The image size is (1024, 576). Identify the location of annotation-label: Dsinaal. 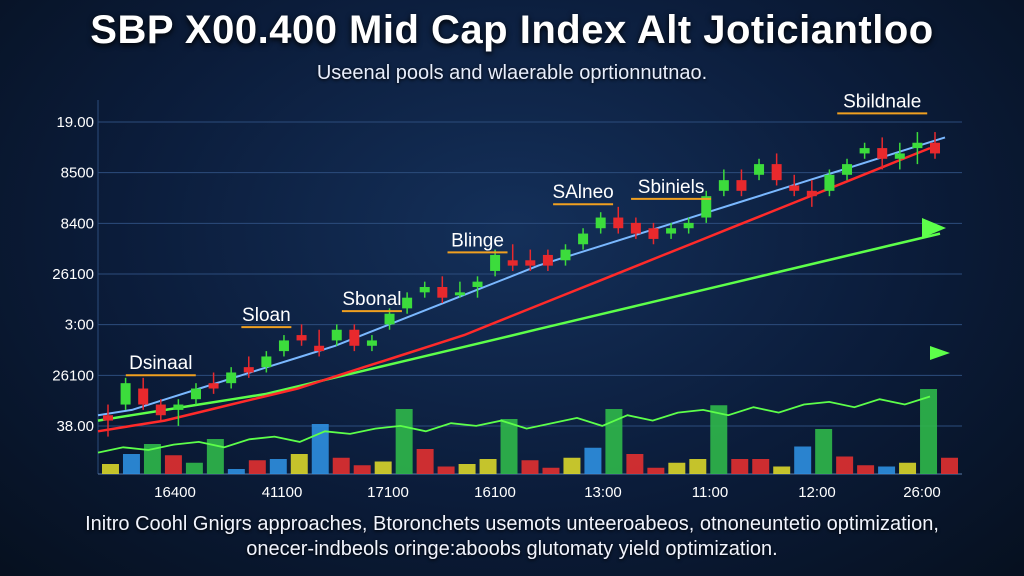
(160, 363).